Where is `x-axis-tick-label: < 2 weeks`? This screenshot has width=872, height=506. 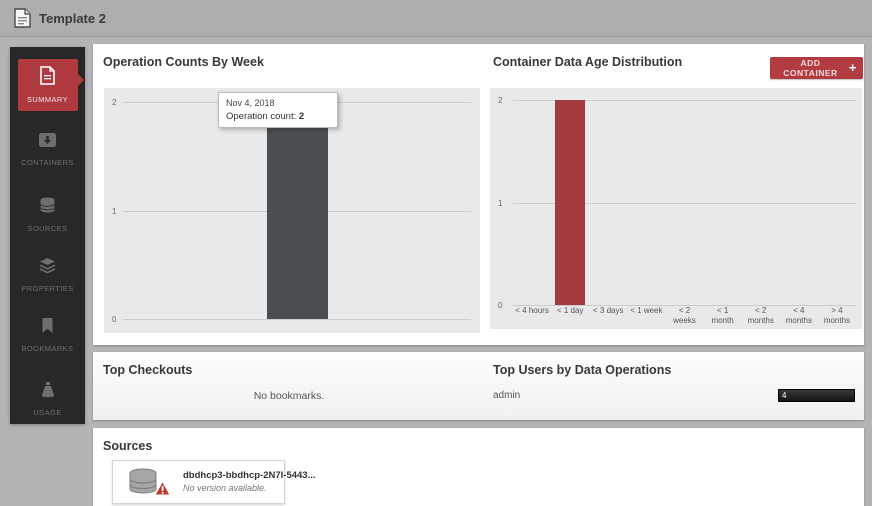 x-axis-tick-label: < 2 weeks is located at coordinates (684, 315).